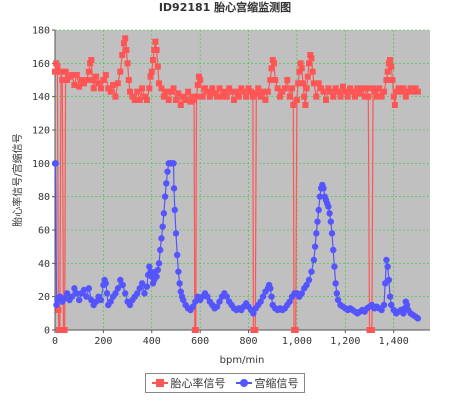 The image size is (450, 400). I want to click on y-tick-label: 120, so click(41, 131).